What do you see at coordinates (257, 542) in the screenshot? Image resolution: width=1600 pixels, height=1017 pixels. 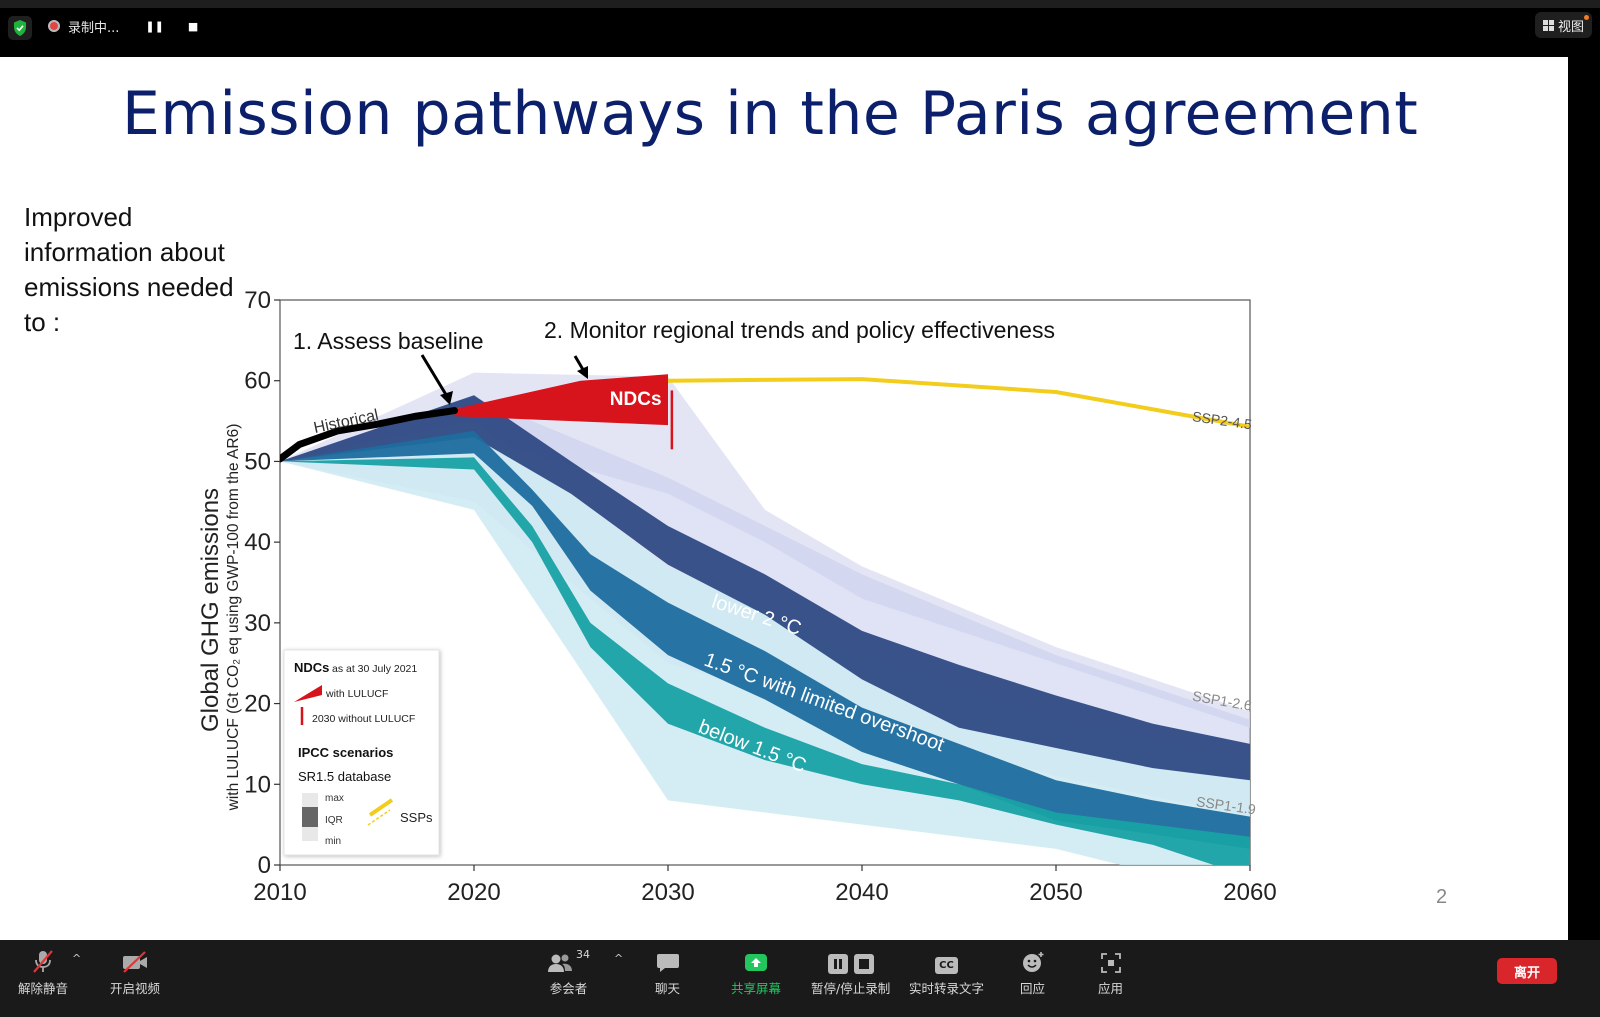 I see `y-tick-label: 40` at bounding box center [257, 542].